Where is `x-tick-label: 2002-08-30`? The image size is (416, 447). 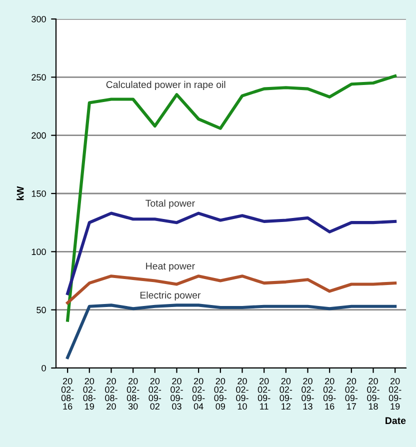
x-tick-label: 2002-08-30 is located at coordinates (133, 394).